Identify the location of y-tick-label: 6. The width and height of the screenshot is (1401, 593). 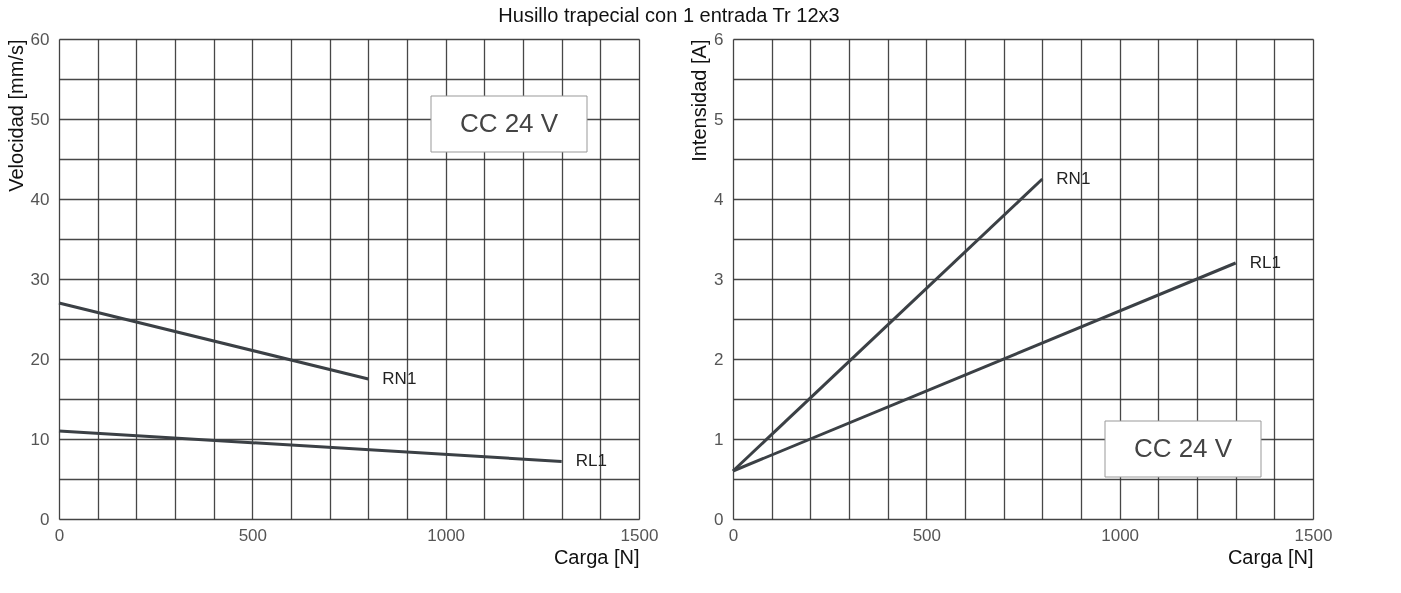
(719, 39).